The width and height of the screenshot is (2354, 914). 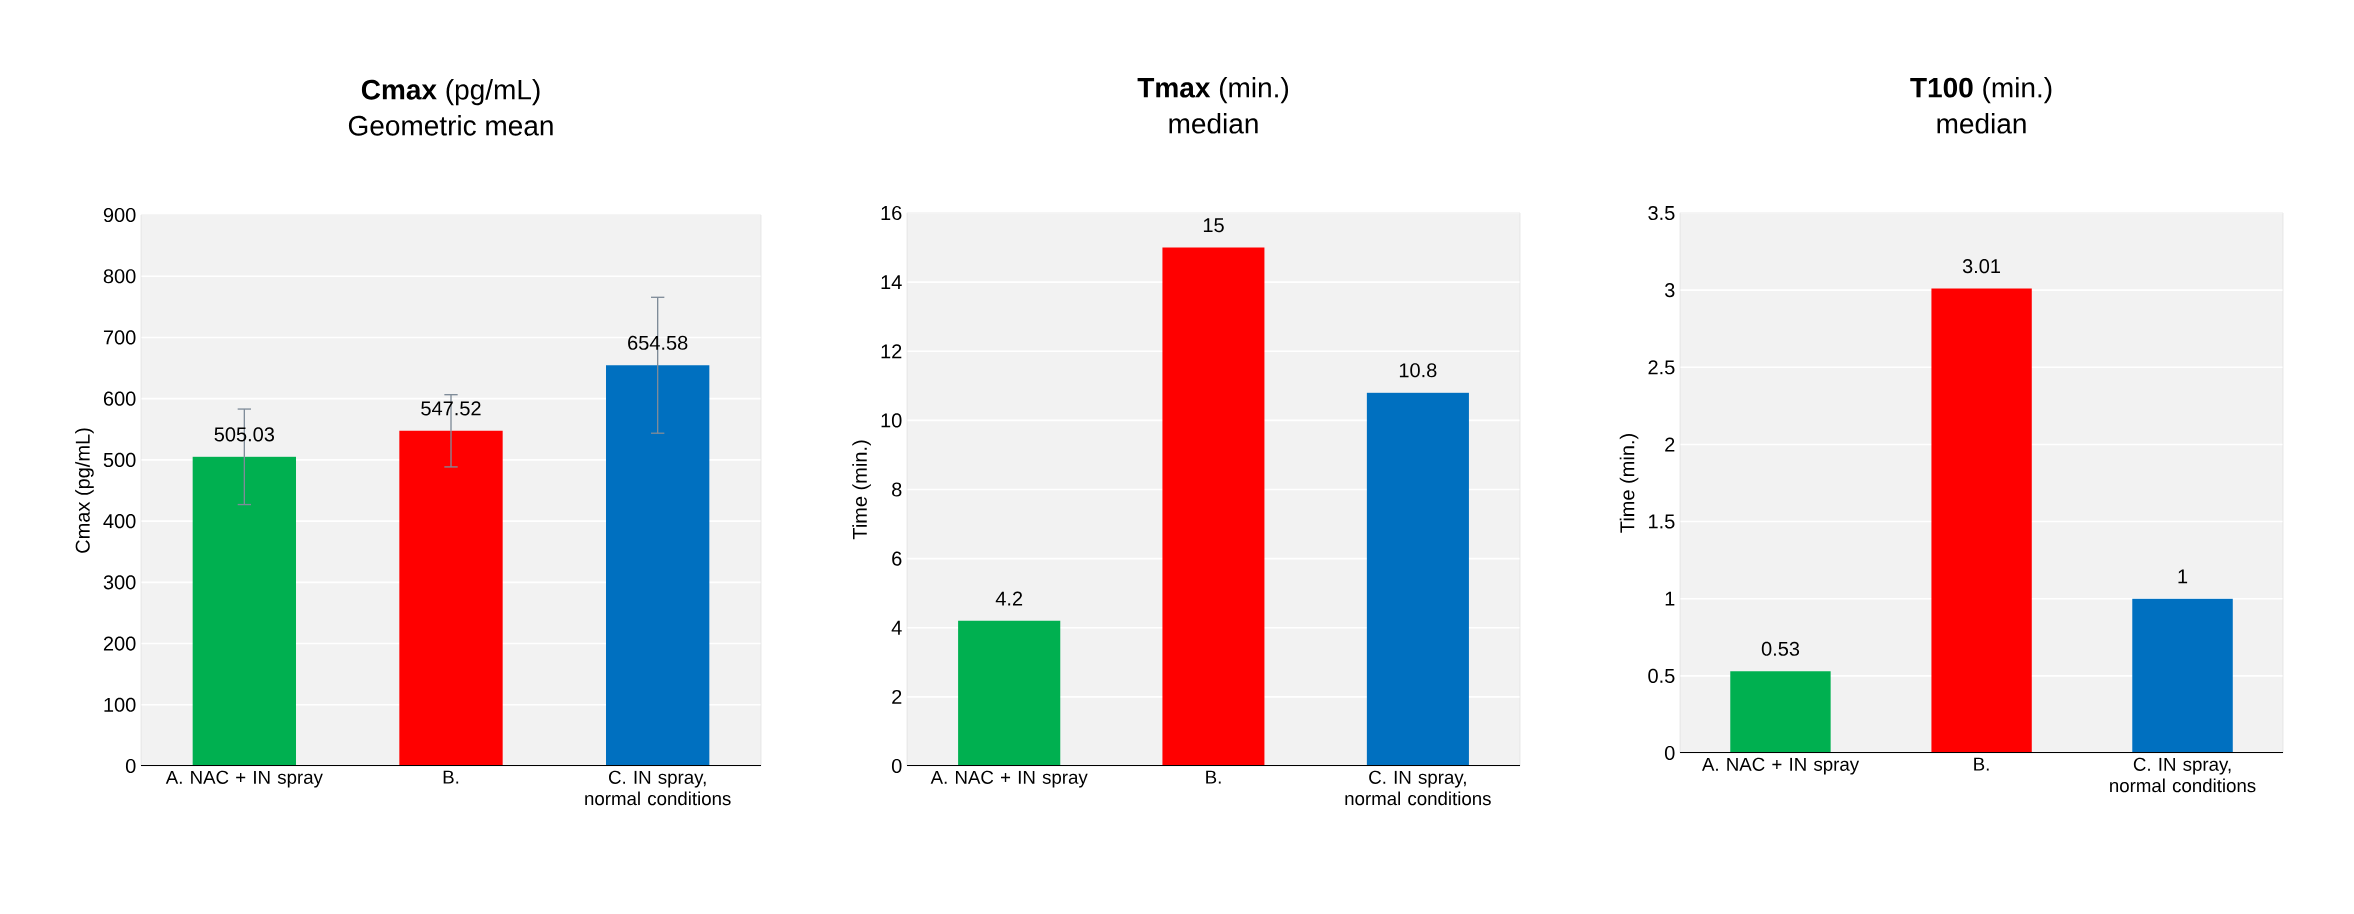 What do you see at coordinates (1670, 598) in the screenshot?
I see `y-tick-label: 1` at bounding box center [1670, 598].